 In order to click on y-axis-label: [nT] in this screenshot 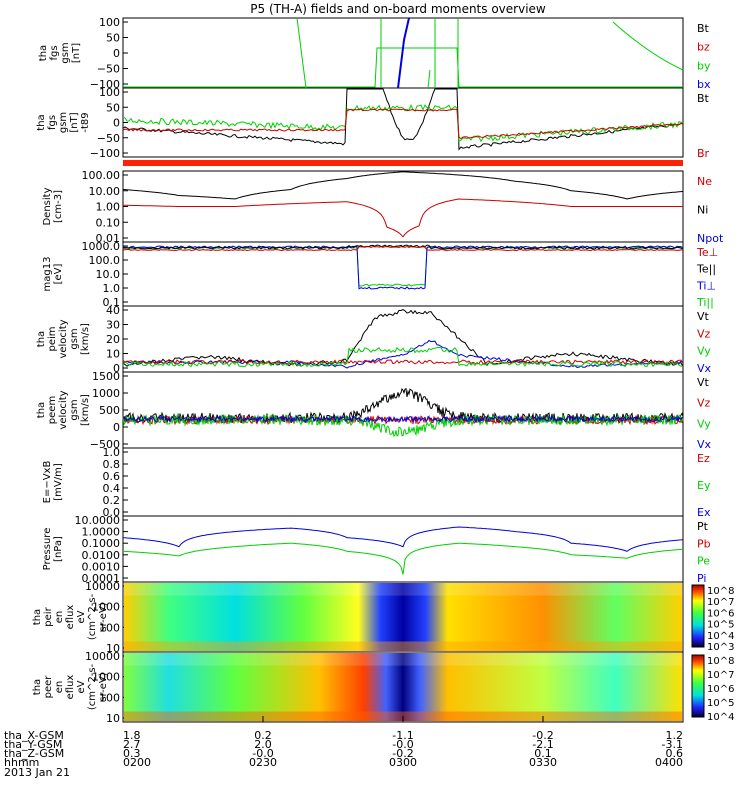, I will do `click(76, 53)`.